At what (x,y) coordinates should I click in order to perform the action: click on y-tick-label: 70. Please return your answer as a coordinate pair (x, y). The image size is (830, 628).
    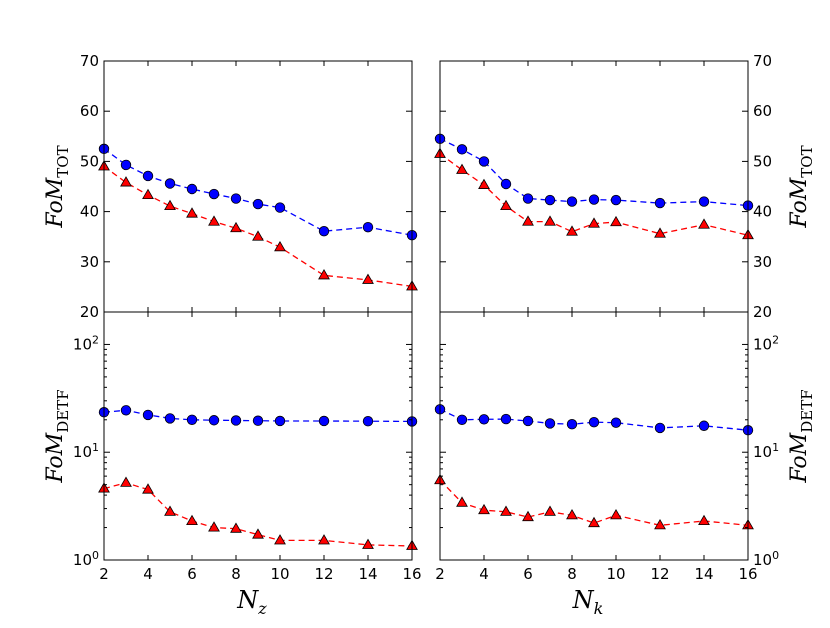
    Looking at the image, I should click on (762, 61).